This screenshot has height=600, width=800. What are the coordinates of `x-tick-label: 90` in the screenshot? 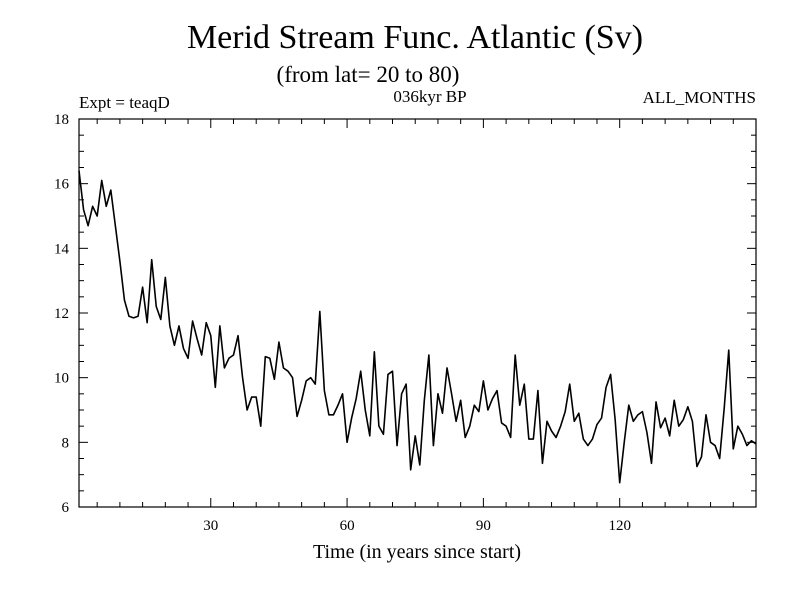 It's located at (483, 526).